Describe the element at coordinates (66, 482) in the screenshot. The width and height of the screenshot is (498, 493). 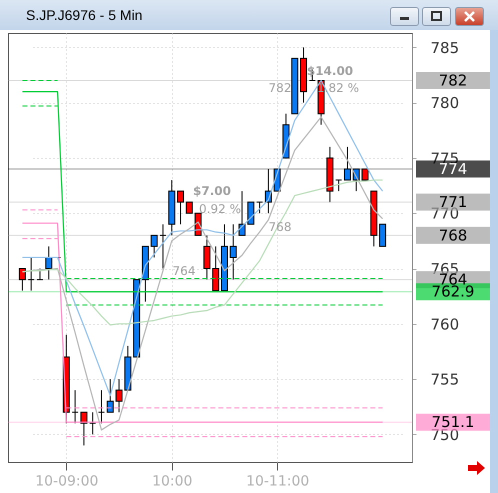
I see `x-tick-label: 10-09:00` at that location.